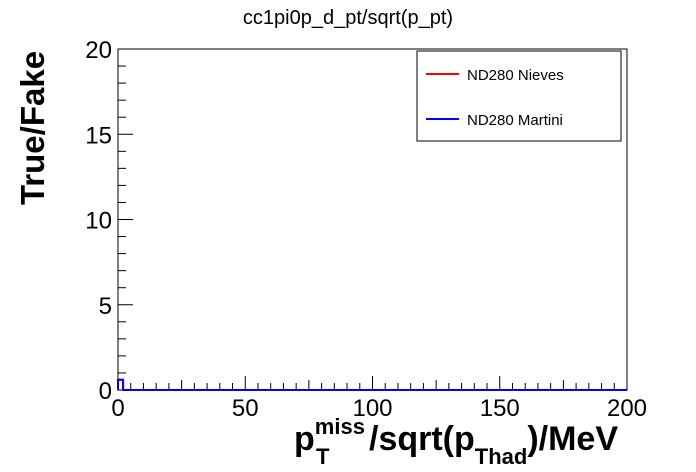 Image resolution: width=696 pixels, height=472 pixels. Describe the element at coordinates (245, 408) in the screenshot. I see `x-tick-label: 50` at that location.